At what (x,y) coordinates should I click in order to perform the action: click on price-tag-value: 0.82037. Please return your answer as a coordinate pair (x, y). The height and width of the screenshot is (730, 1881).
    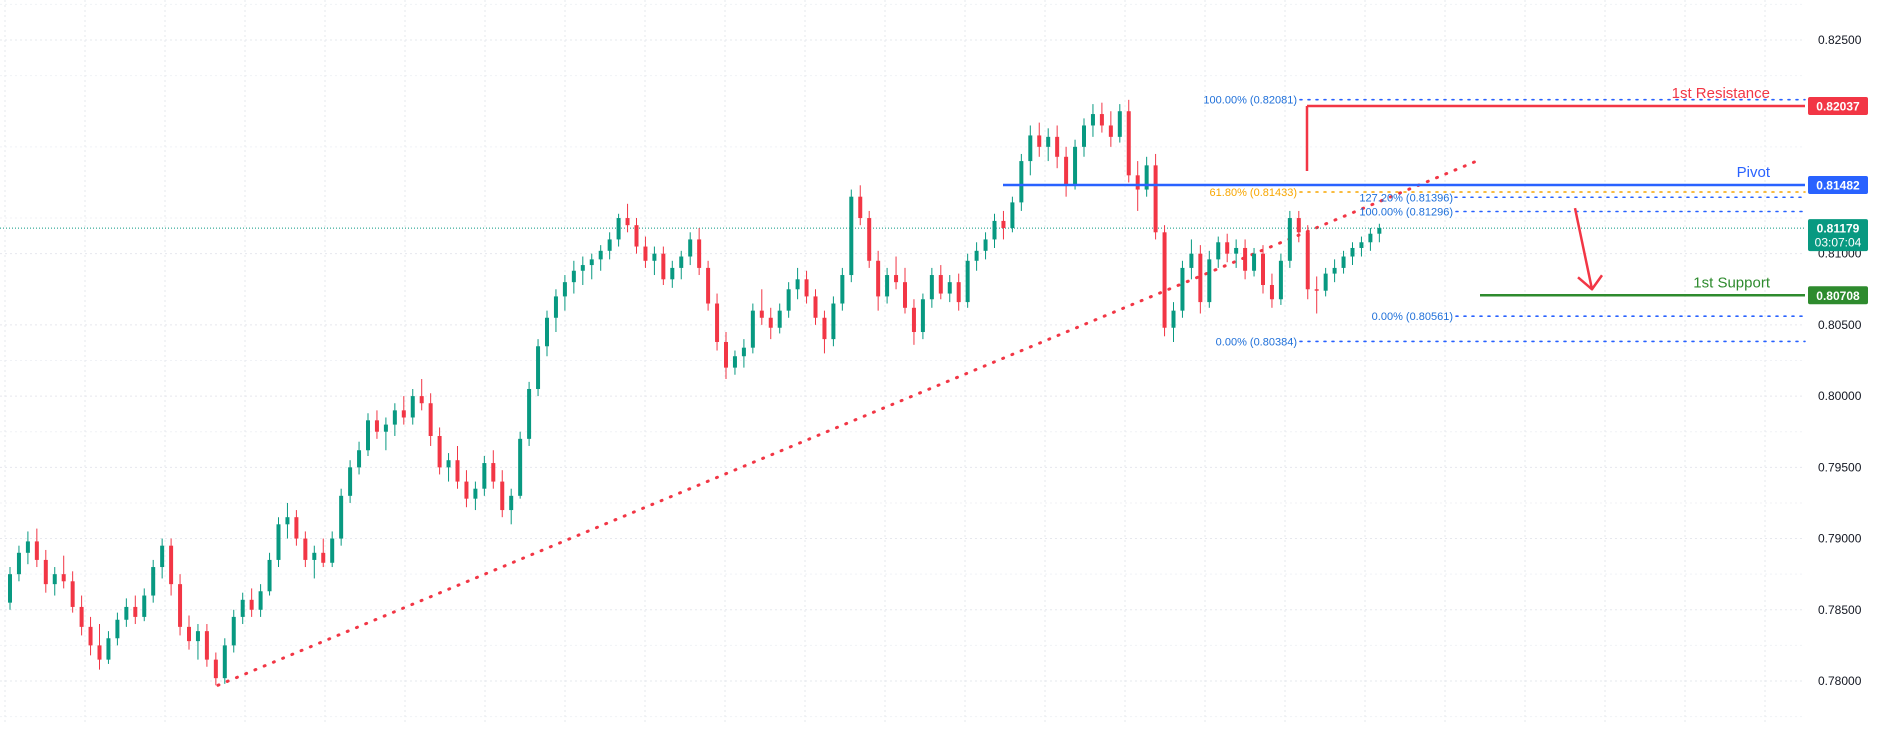
    Looking at the image, I should click on (1838, 106).